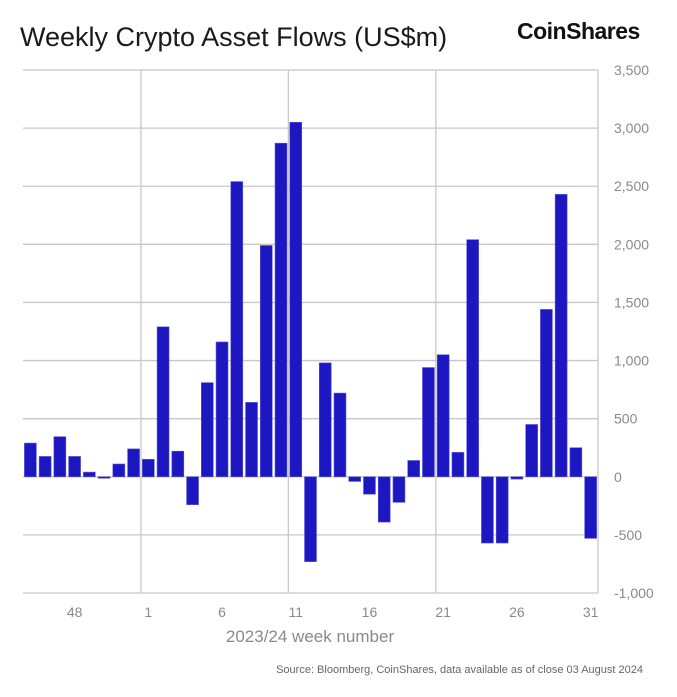 The image size is (677, 697). Describe the element at coordinates (631, 302) in the screenshot. I see `y-tick-label: 1,500` at that location.